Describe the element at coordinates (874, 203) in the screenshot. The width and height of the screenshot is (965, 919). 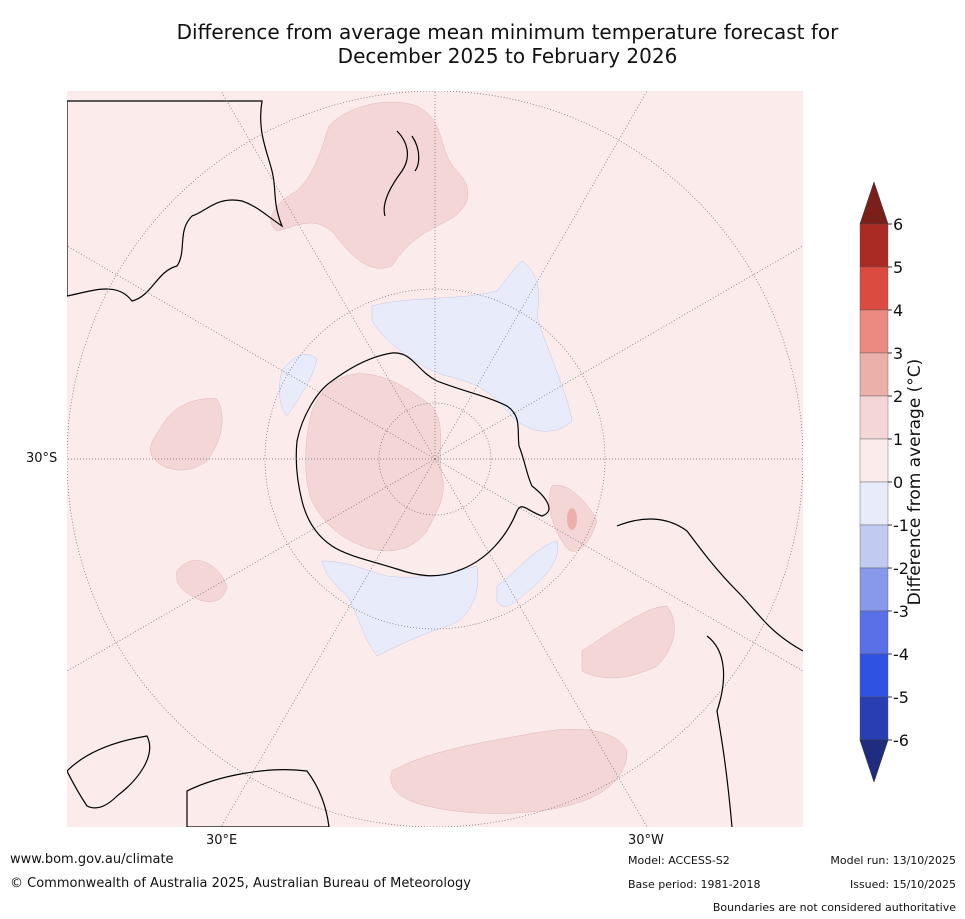
I see `colorbar-over-extension` at that location.